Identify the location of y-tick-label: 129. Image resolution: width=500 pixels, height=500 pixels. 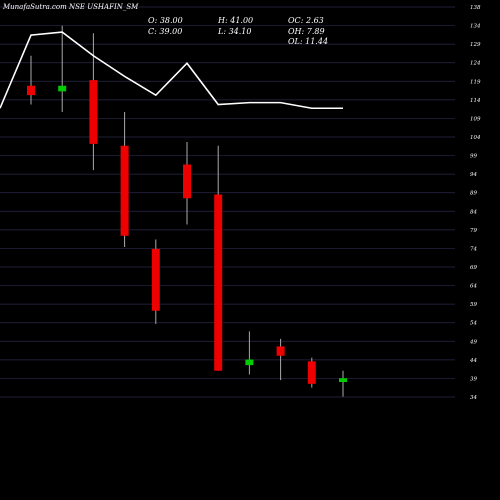
(475, 45).